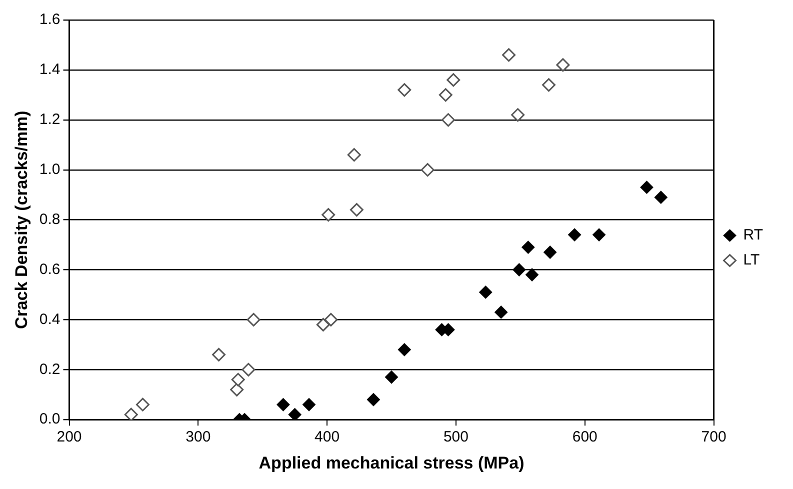 This screenshot has width=793, height=489. I want to click on x-tick-label: 600, so click(585, 437).